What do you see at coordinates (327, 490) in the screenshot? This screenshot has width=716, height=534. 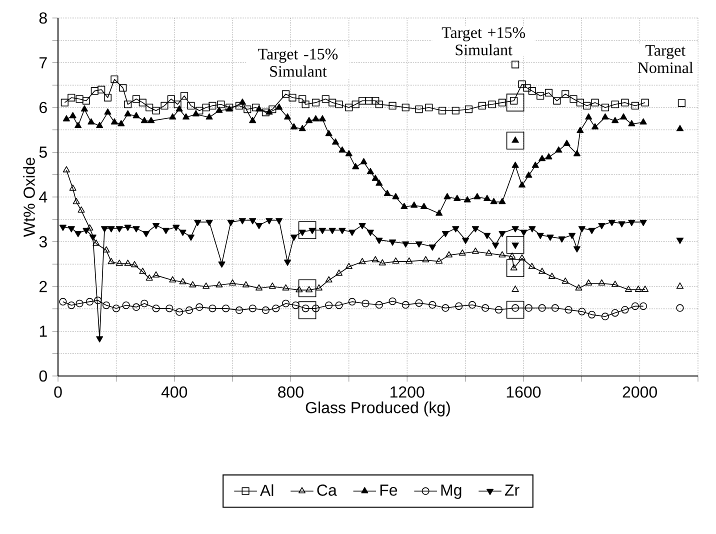 I see `legend-label: Ca` at bounding box center [327, 490].